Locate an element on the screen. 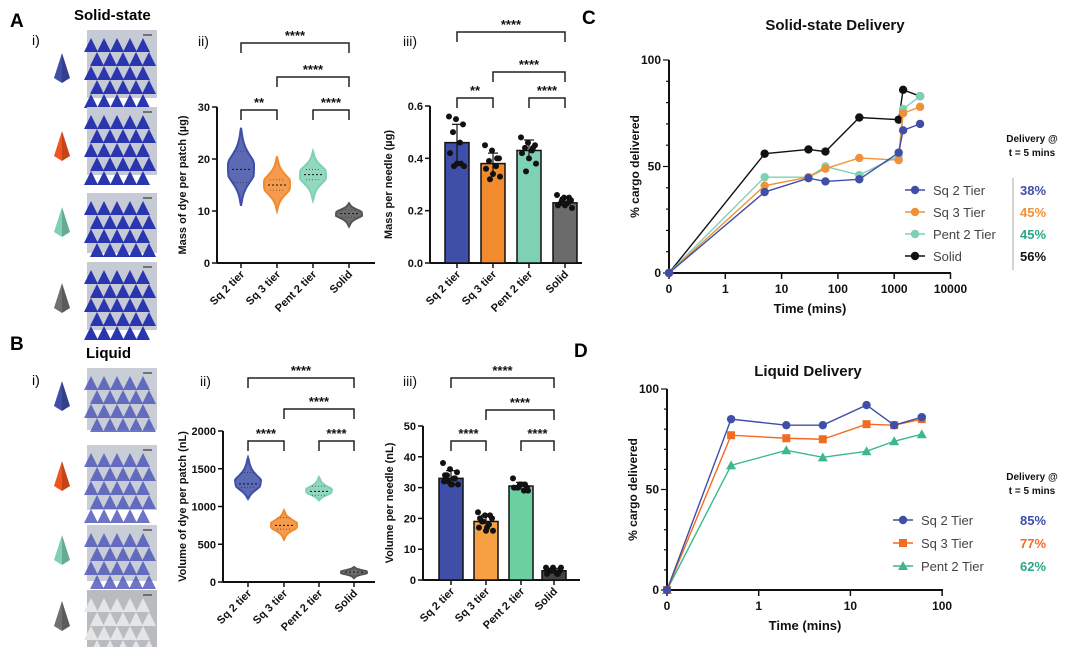 This screenshot has height=647, width=1080. y-tick-label: 0 is located at coordinates (657, 273).